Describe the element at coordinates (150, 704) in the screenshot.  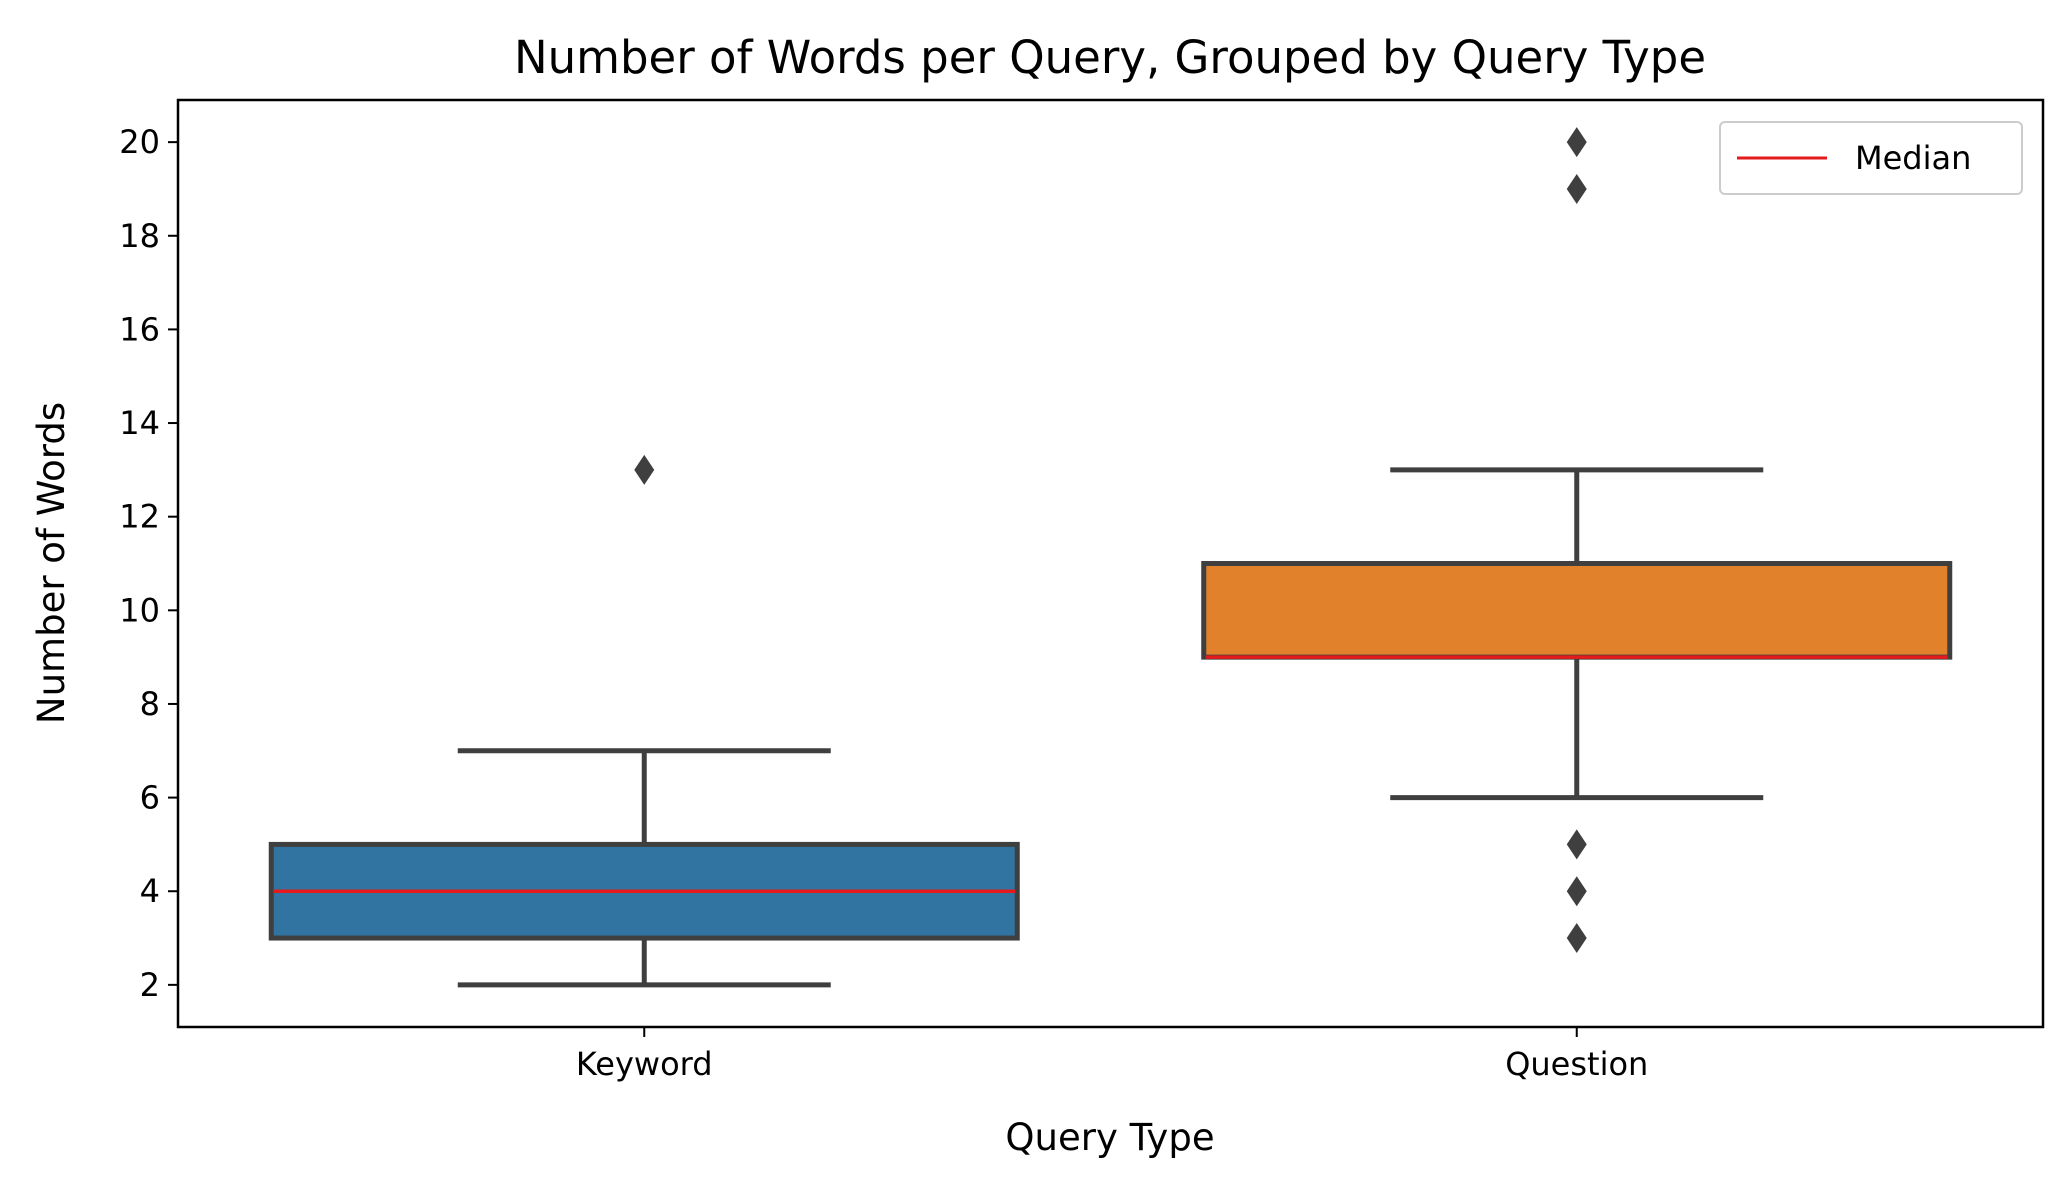
I see `y-tick-label-8: 8` at that location.